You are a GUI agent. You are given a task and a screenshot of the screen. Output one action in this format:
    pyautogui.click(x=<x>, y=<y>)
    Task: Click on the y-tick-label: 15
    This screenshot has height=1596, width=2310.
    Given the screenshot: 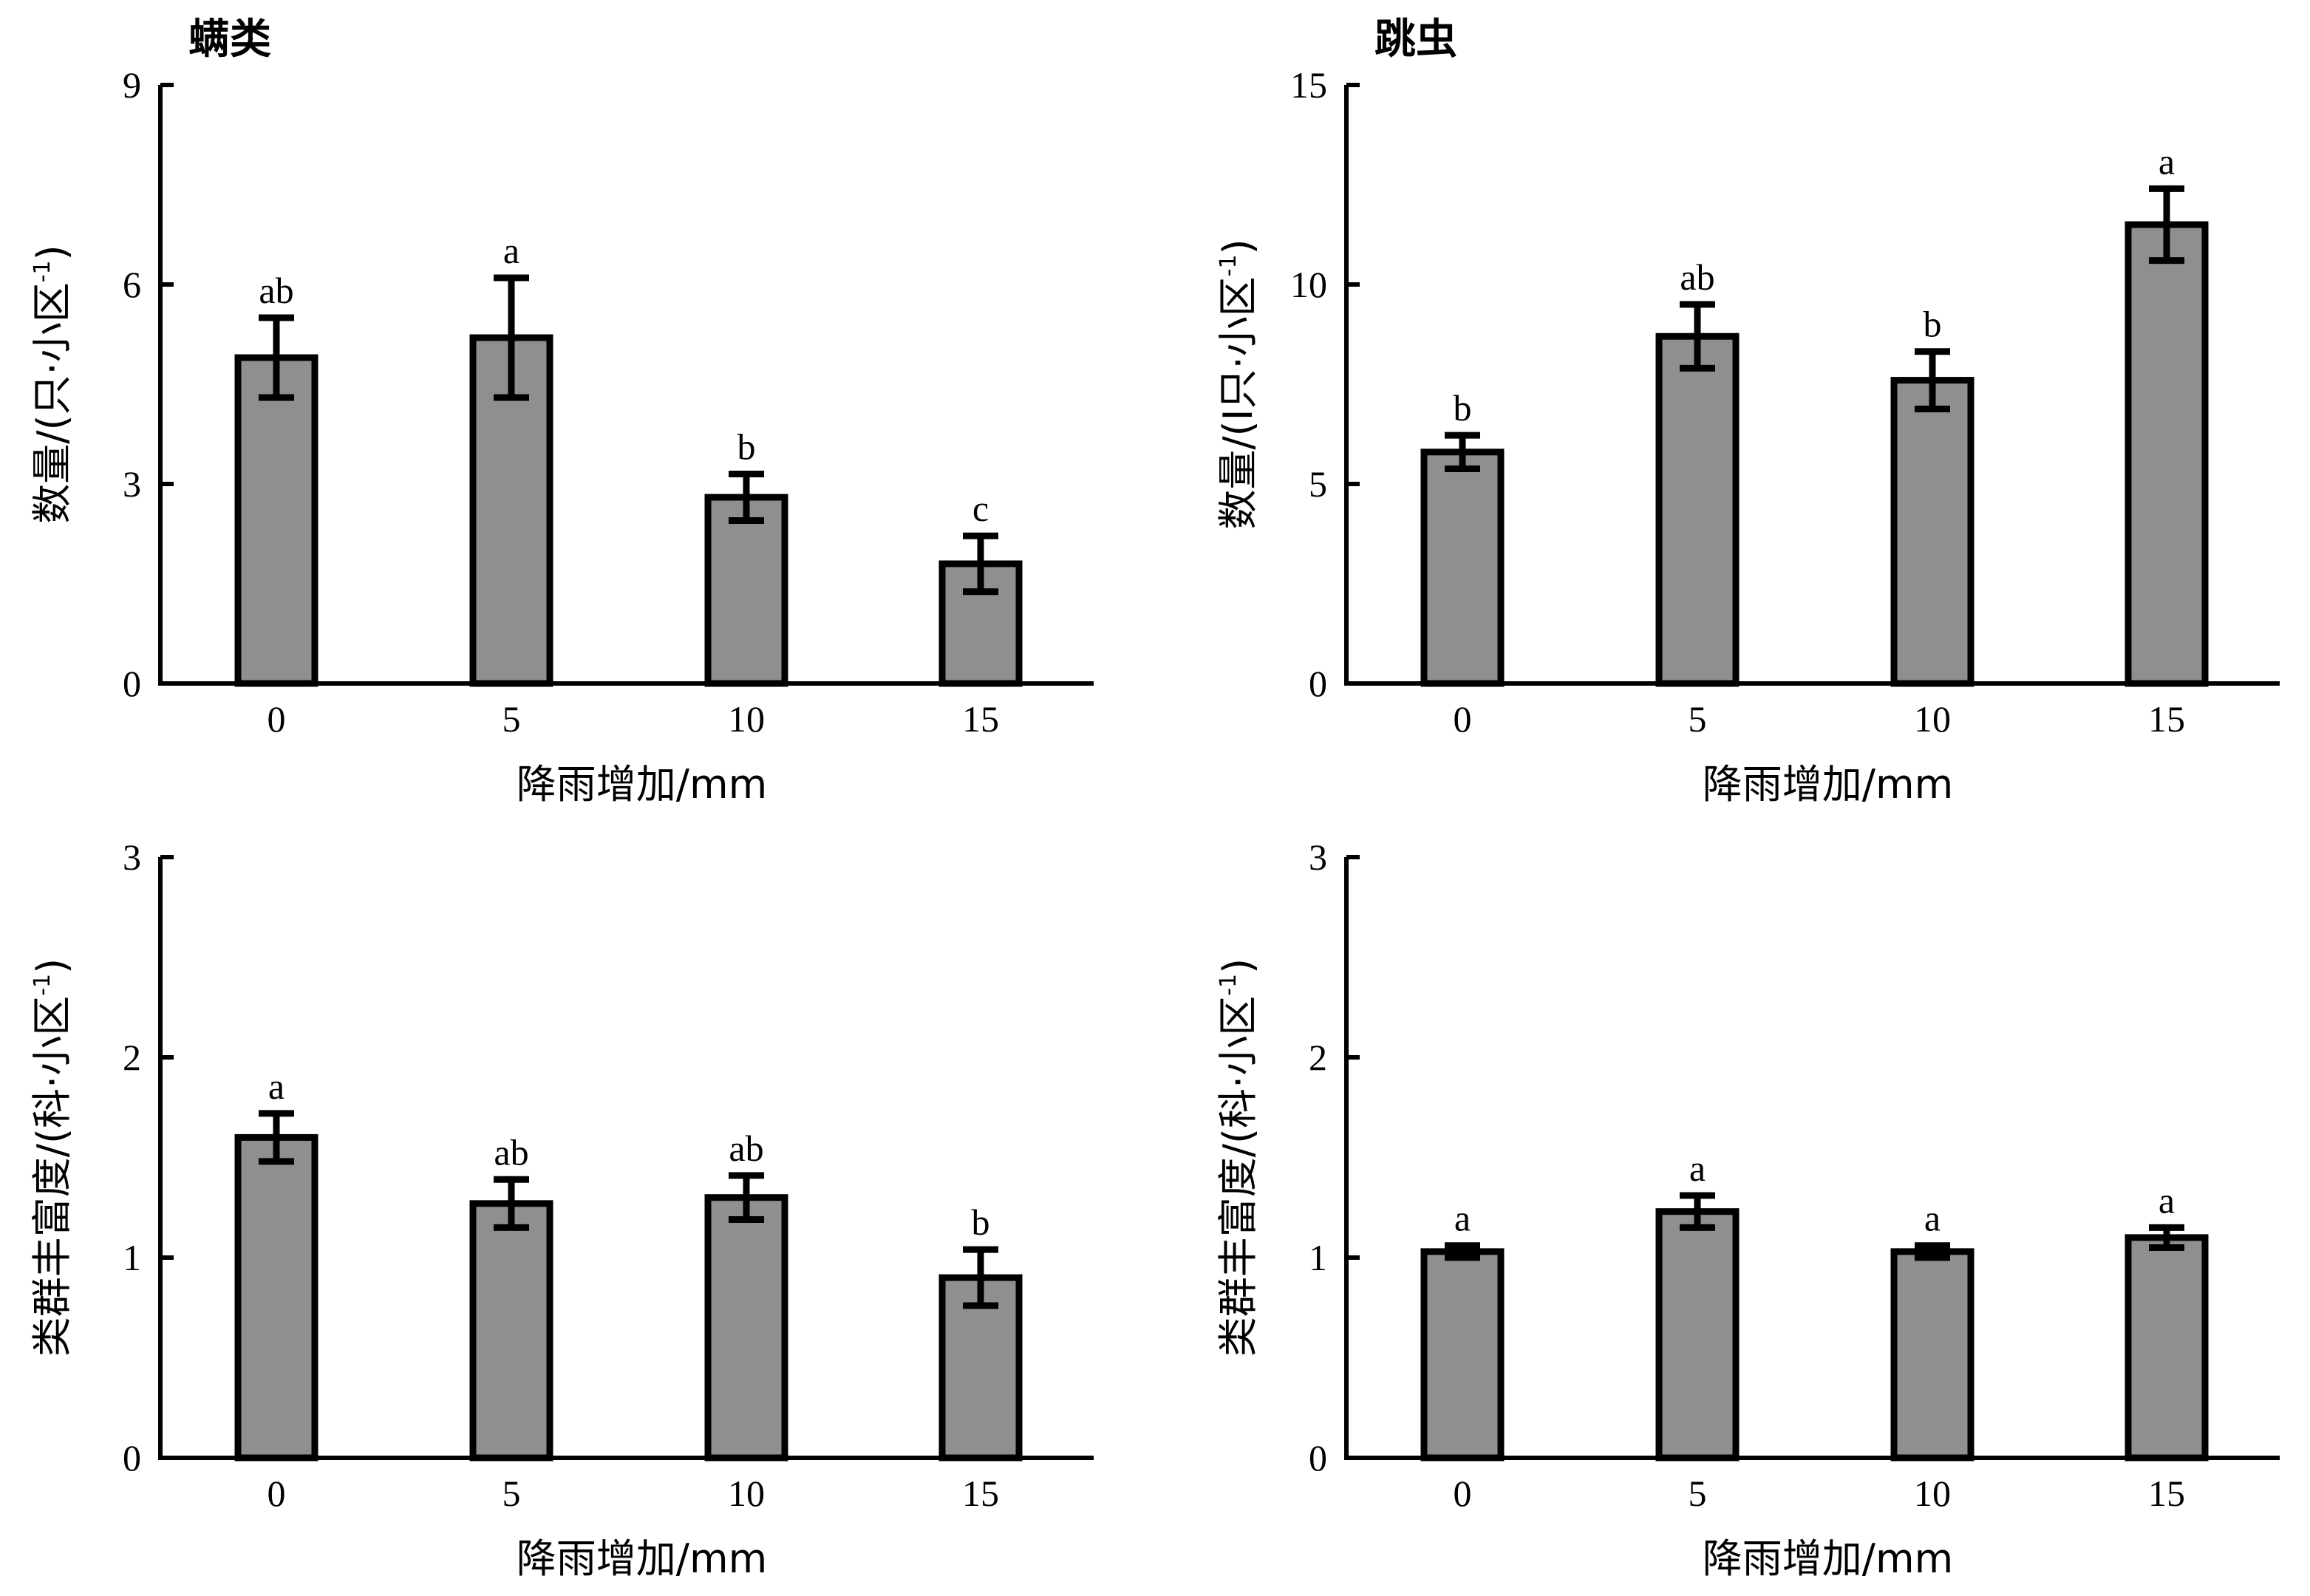 What is the action you would take?
    pyautogui.click(x=1308, y=85)
    